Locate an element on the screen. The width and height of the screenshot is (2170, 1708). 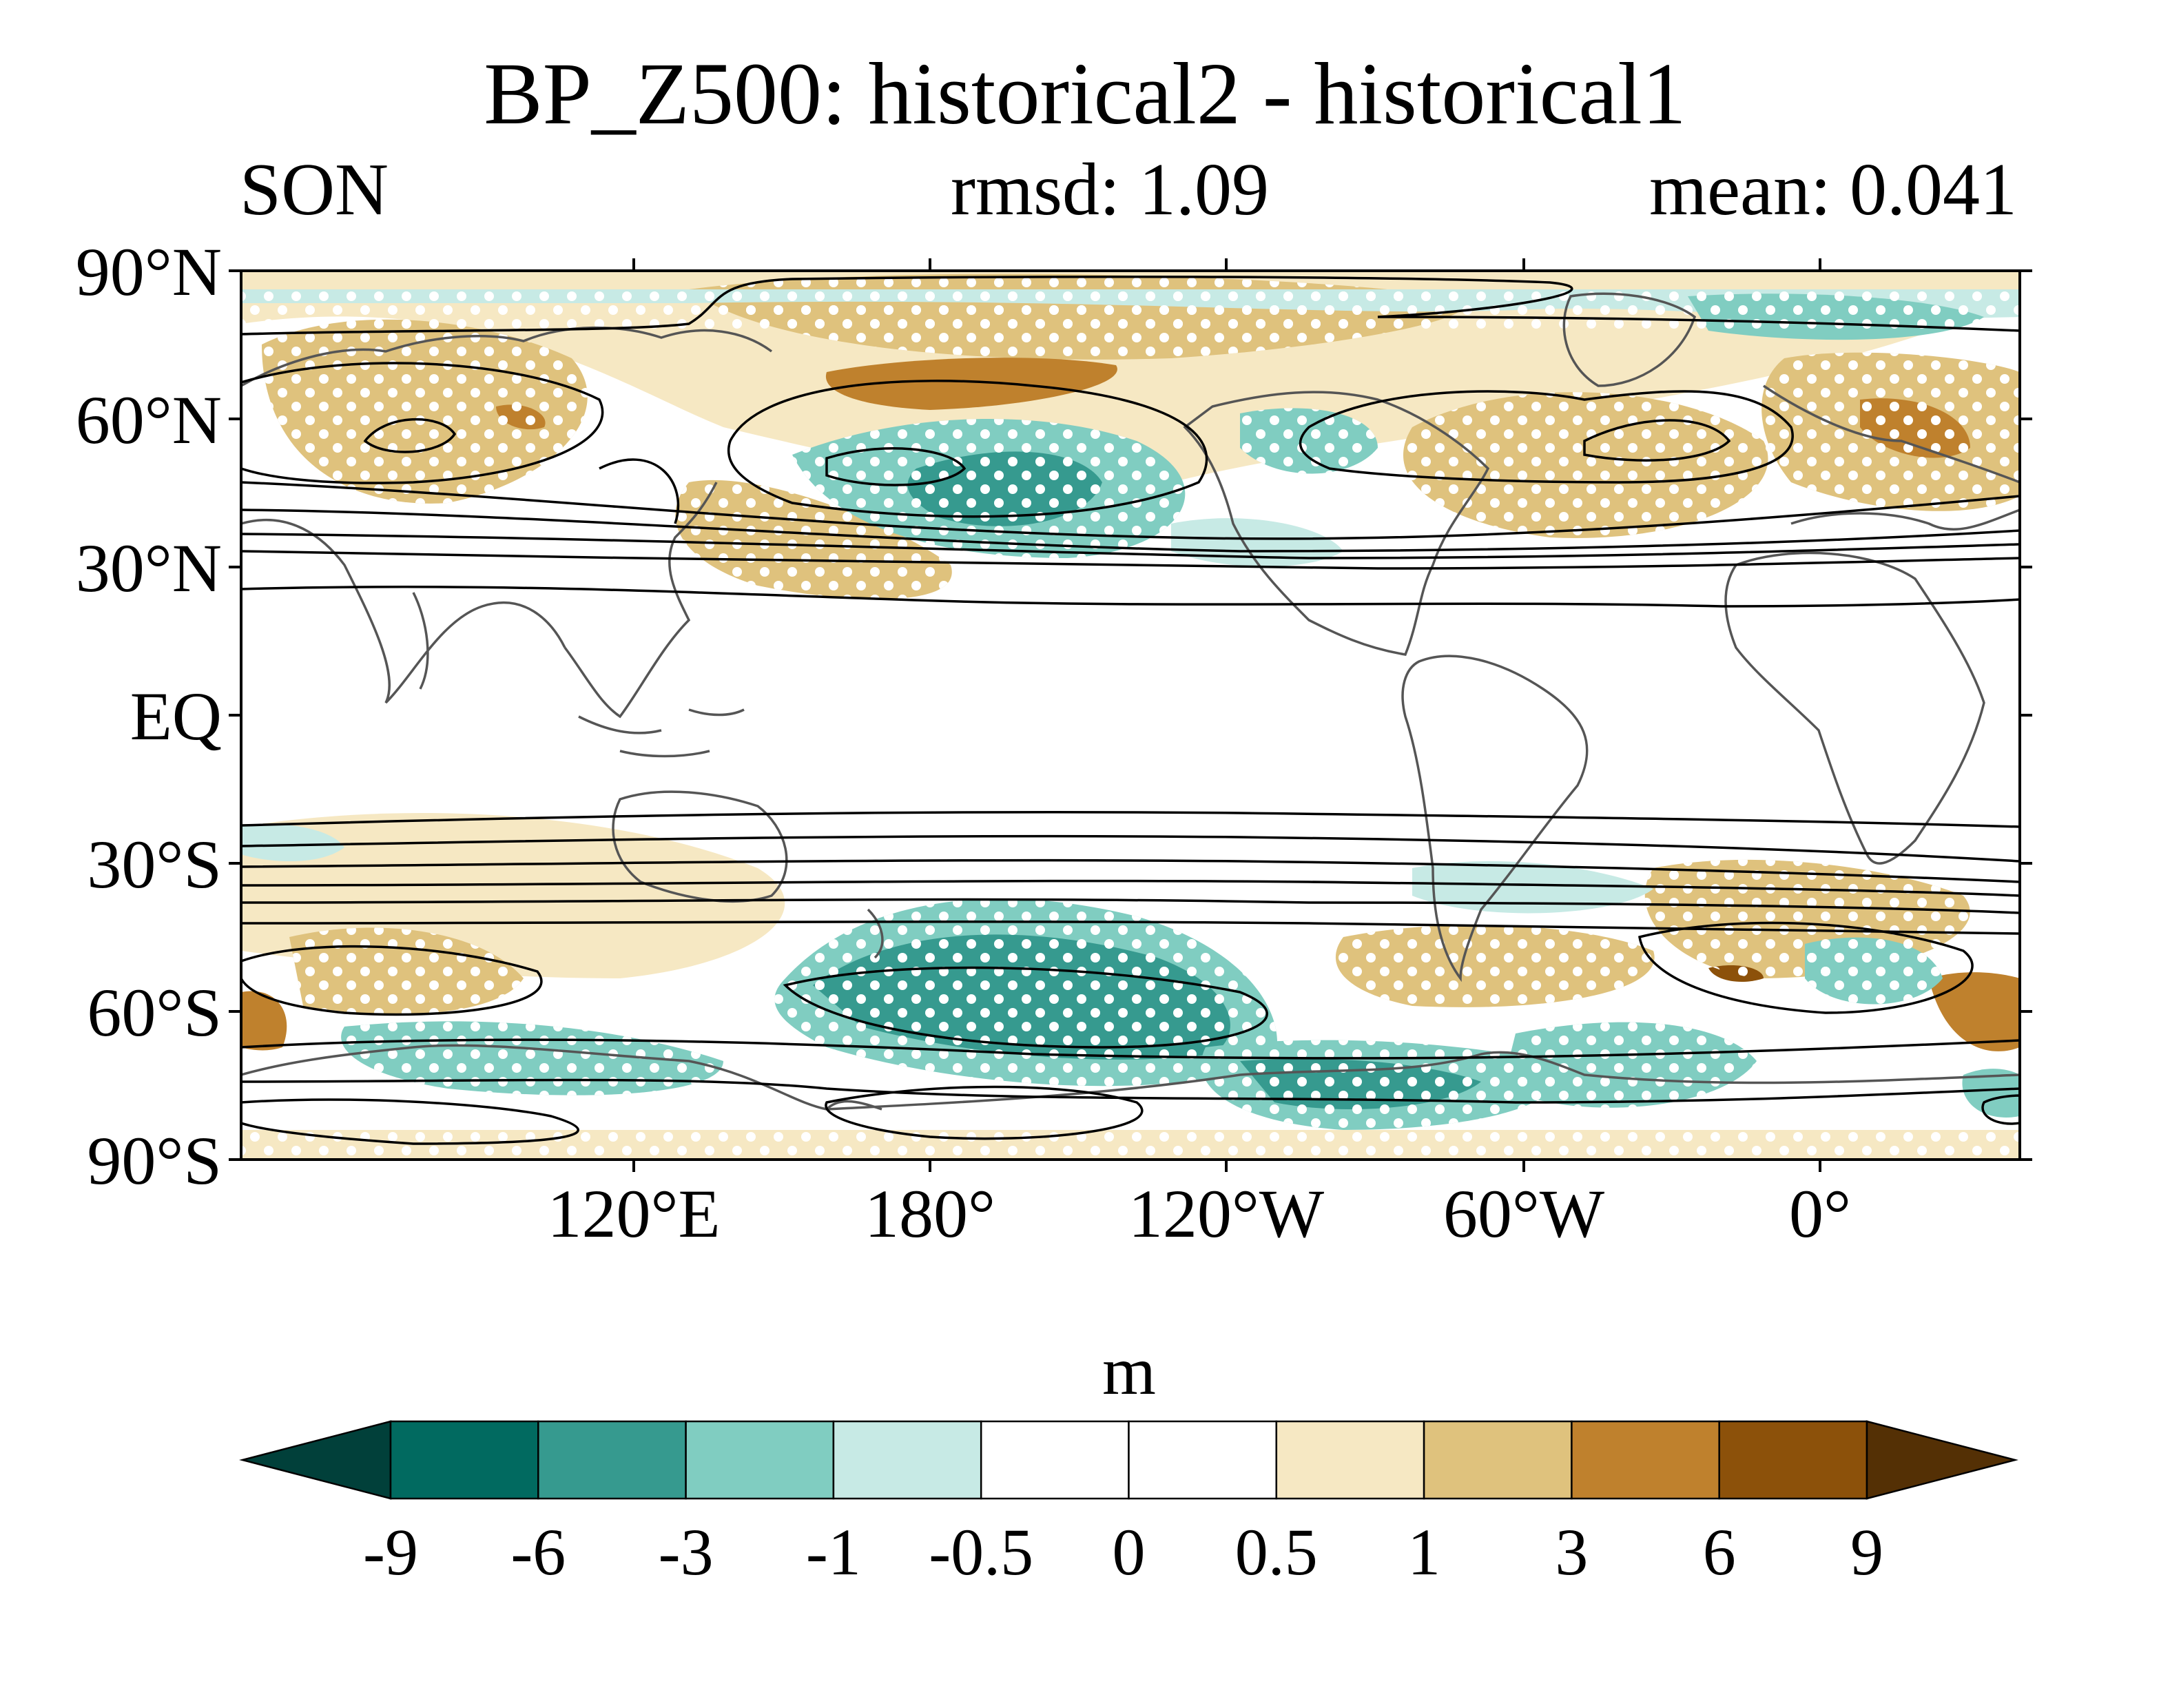
lat-label-eq: EQ is located at coordinates (176, 717).